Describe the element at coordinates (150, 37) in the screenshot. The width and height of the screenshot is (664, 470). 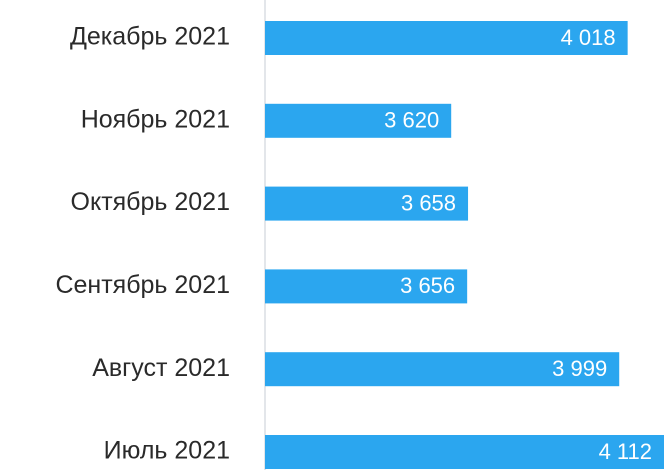
I see `category-label: Декабрь 2021` at that location.